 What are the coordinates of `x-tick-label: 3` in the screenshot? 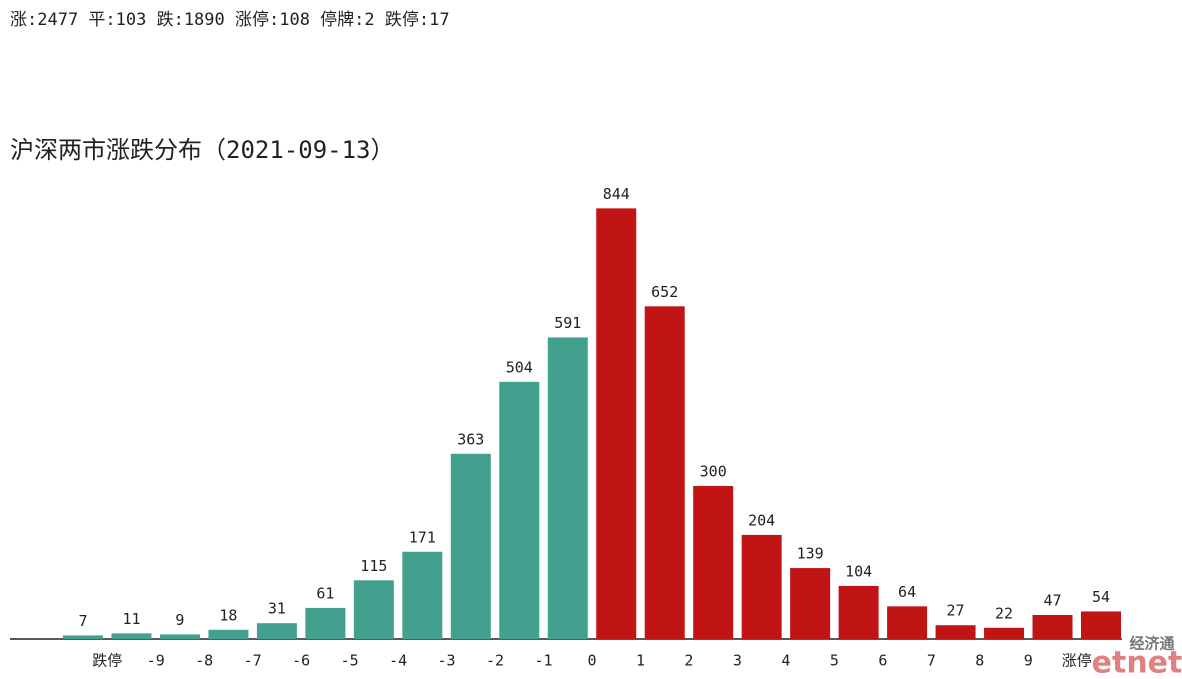 It's located at (737, 661).